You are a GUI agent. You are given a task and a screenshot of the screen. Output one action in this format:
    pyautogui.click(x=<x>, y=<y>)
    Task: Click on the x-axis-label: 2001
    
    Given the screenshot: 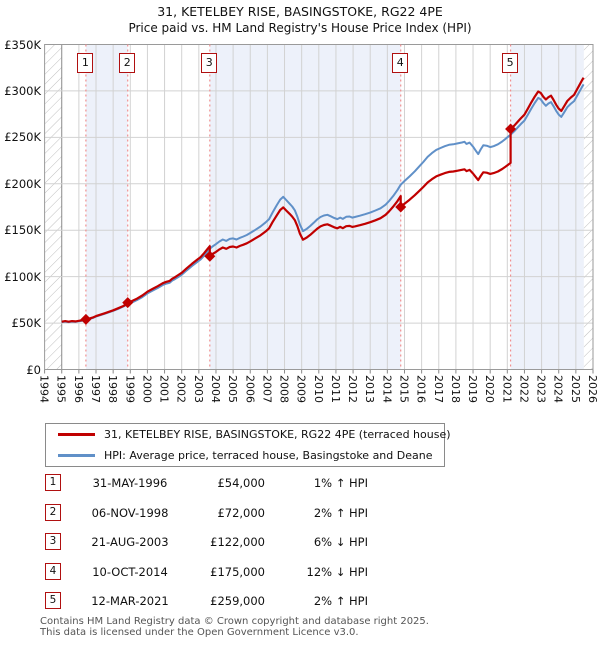 What is the action you would take?
    pyautogui.click(x=164, y=389)
    